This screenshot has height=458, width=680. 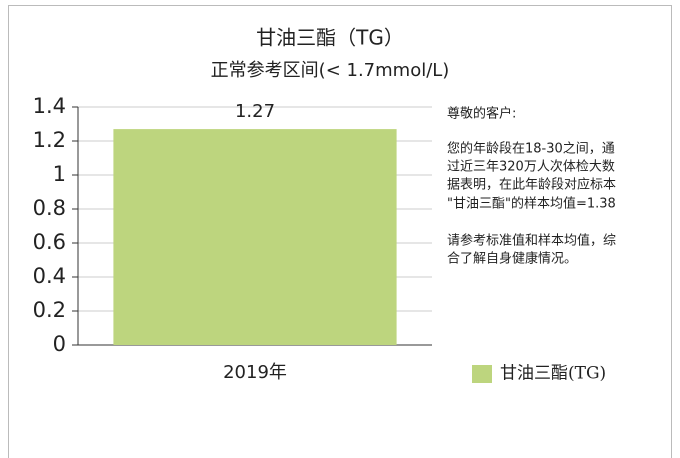 I want to click on y-tick-label: 0.2, so click(x=49, y=310).